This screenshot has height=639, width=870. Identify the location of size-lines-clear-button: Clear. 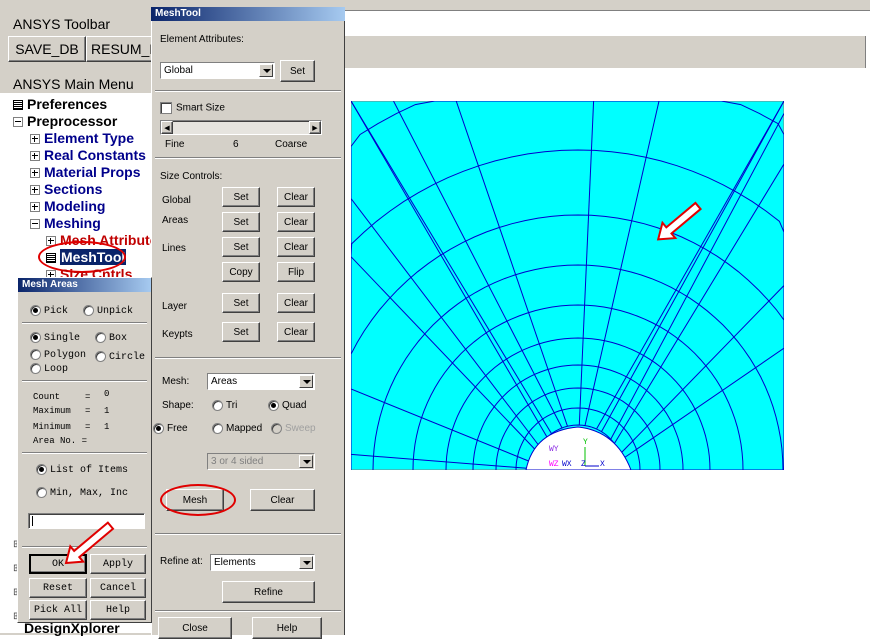
(296, 247).